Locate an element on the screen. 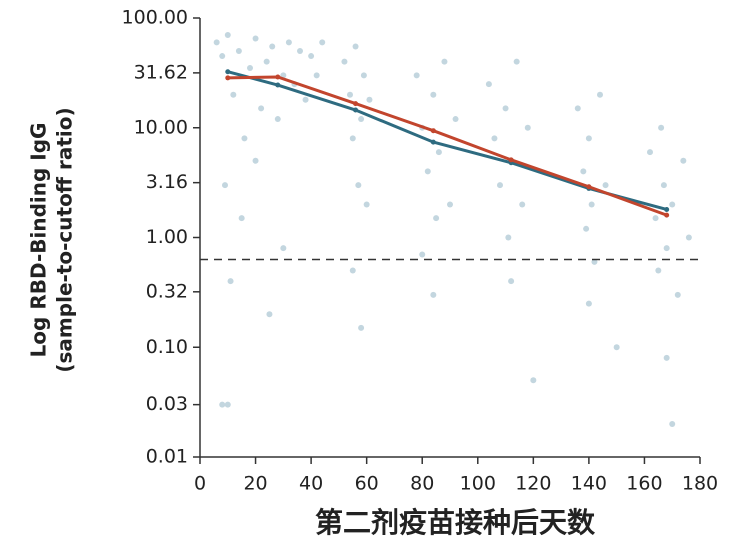  x-tick-label: 0 is located at coordinates (200, 484).